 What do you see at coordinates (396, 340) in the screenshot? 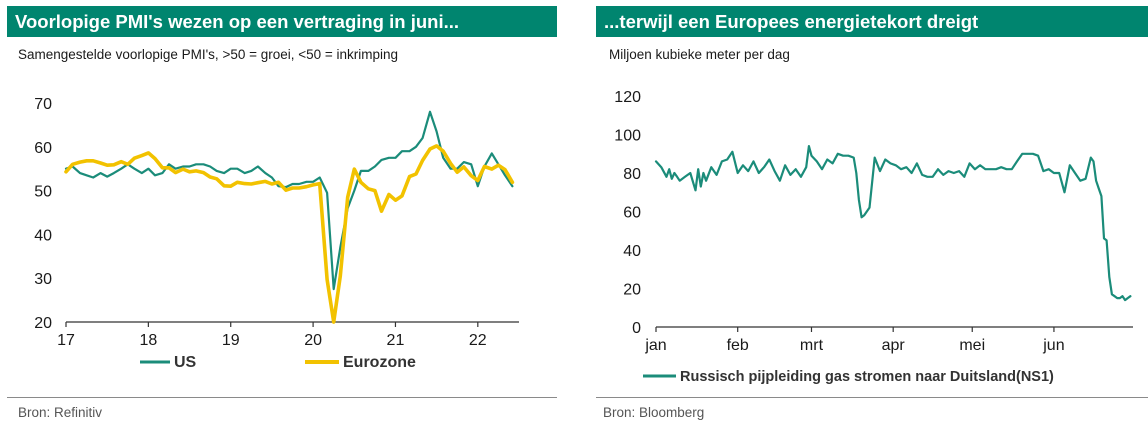
I see `x-tick-label: 21` at bounding box center [396, 340].